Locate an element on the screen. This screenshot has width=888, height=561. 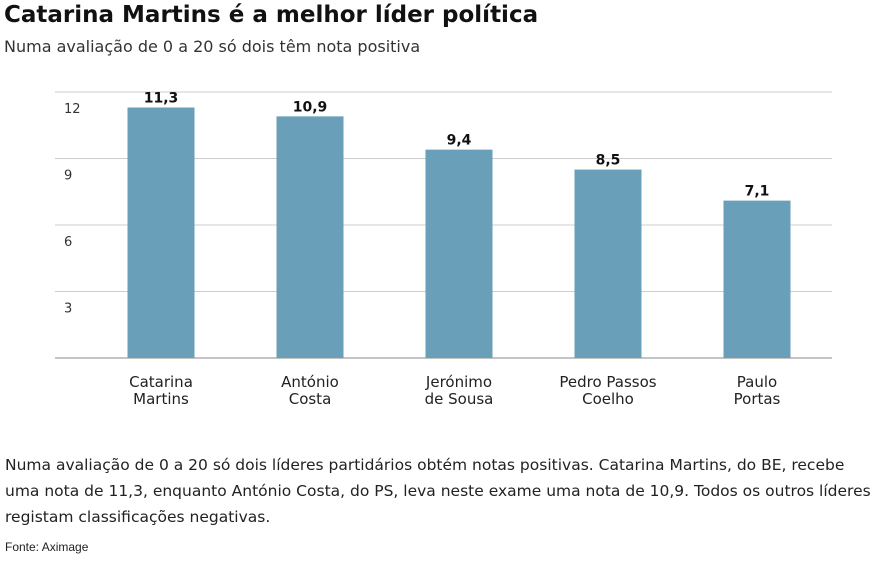
x-tick-label: Pedro Passos is located at coordinates (607, 382).